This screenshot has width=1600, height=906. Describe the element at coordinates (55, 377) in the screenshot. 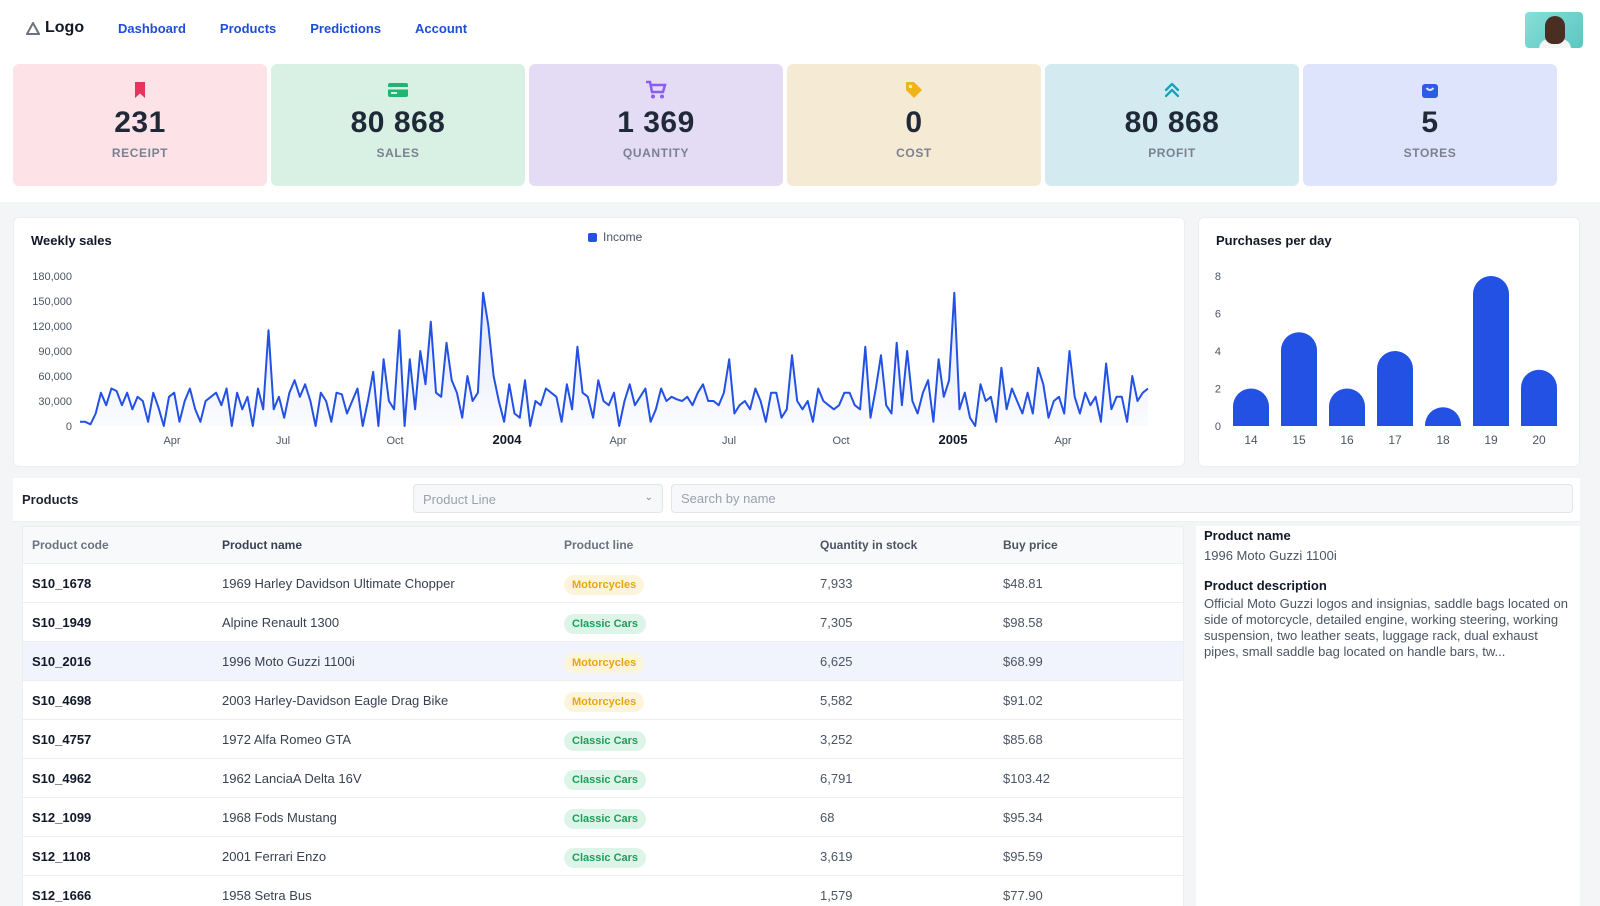

I see `y-tick-label: 60,000` at that location.